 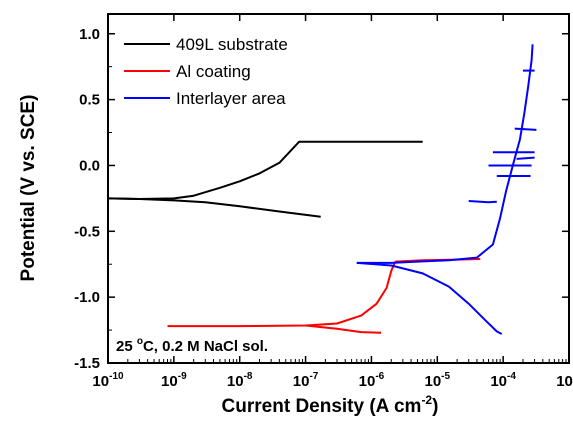 I want to click on legend-label-409l: 409L substrate, so click(x=232, y=44).